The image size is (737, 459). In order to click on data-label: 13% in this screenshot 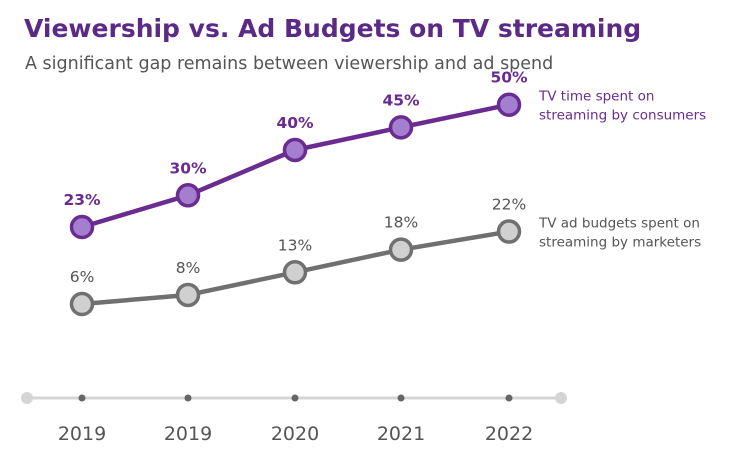, I will do `click(295, 245)`.